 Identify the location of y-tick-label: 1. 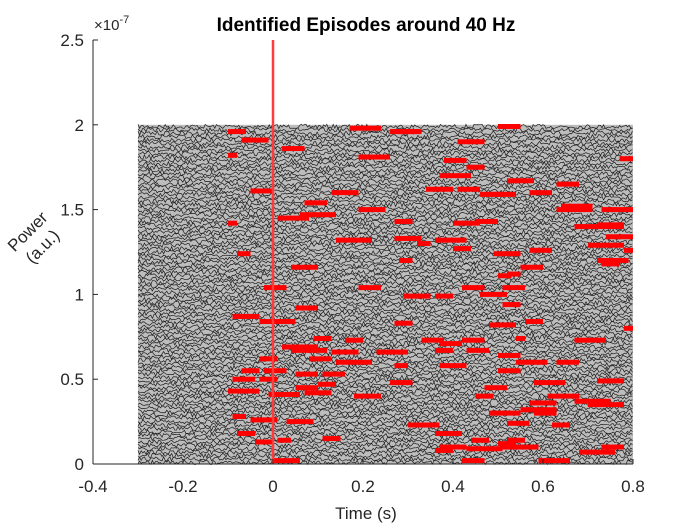
(79, 294).